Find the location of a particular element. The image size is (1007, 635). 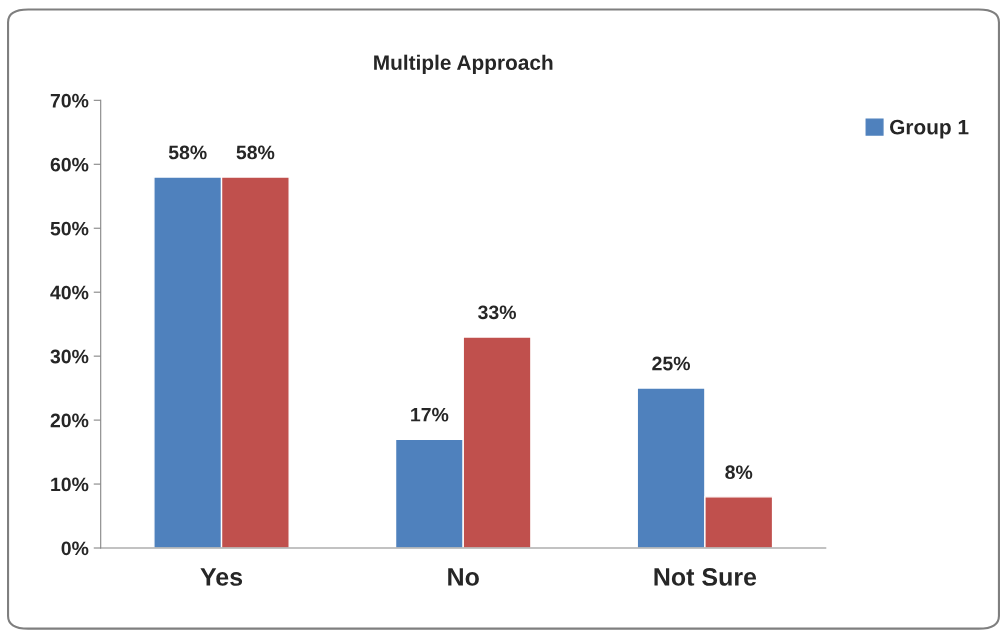

y-tick-label: 70% is located at coordinates (69, 100).